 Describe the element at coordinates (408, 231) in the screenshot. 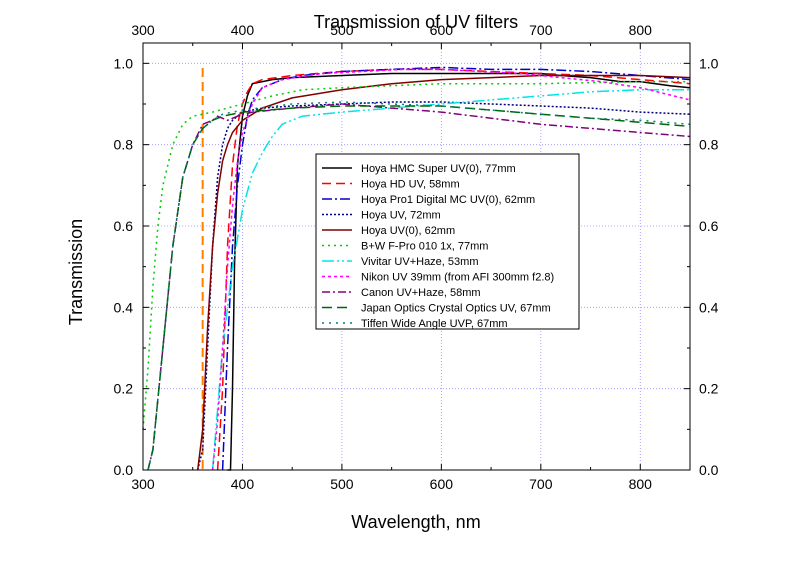

I see `legend-label: Hoya UV(0), 62mm` at that location.